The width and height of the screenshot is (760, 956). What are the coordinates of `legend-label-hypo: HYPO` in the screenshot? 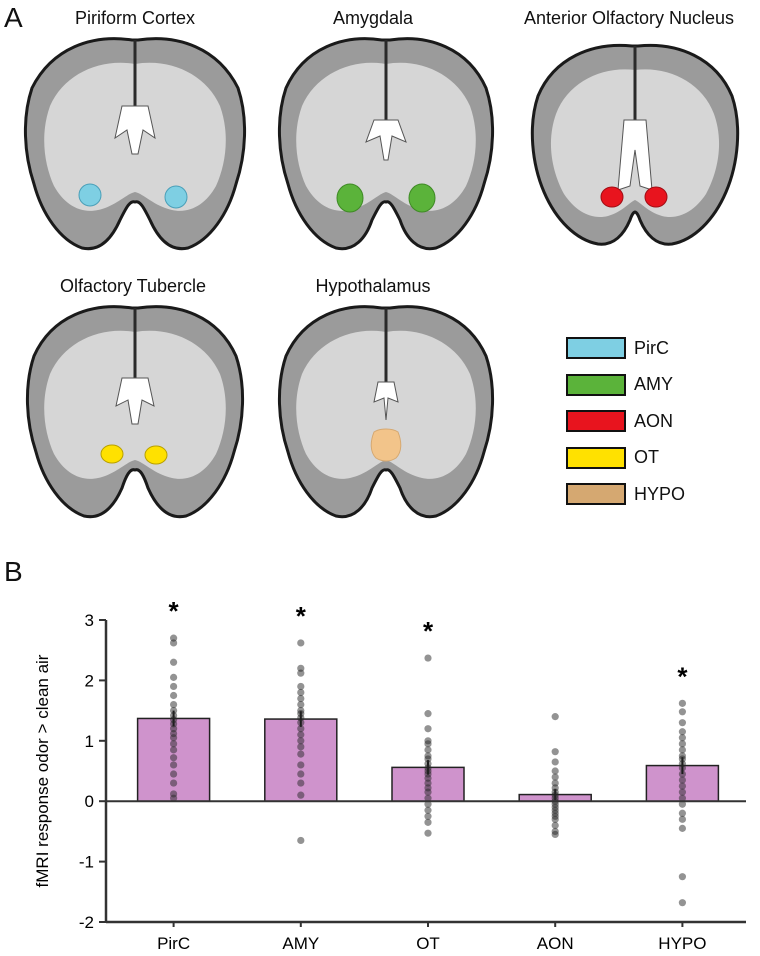 It's located at (660, 493).